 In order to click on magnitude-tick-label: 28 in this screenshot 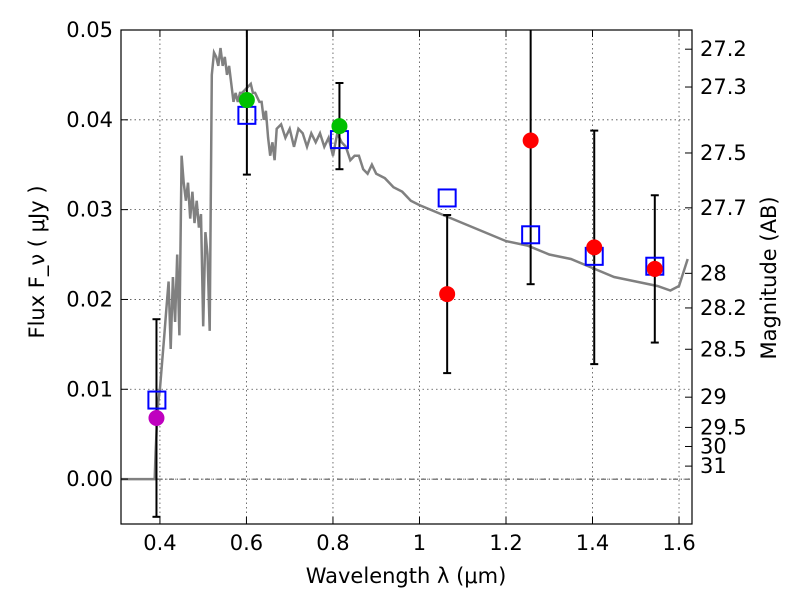, I will do `click(713, 273)`.